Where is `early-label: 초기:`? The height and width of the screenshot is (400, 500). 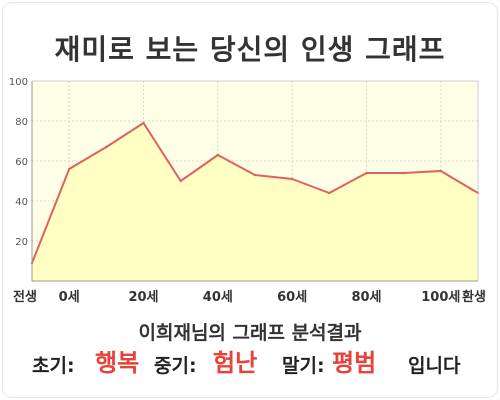
early-label: 초기: is located at coordinates (53, 366).